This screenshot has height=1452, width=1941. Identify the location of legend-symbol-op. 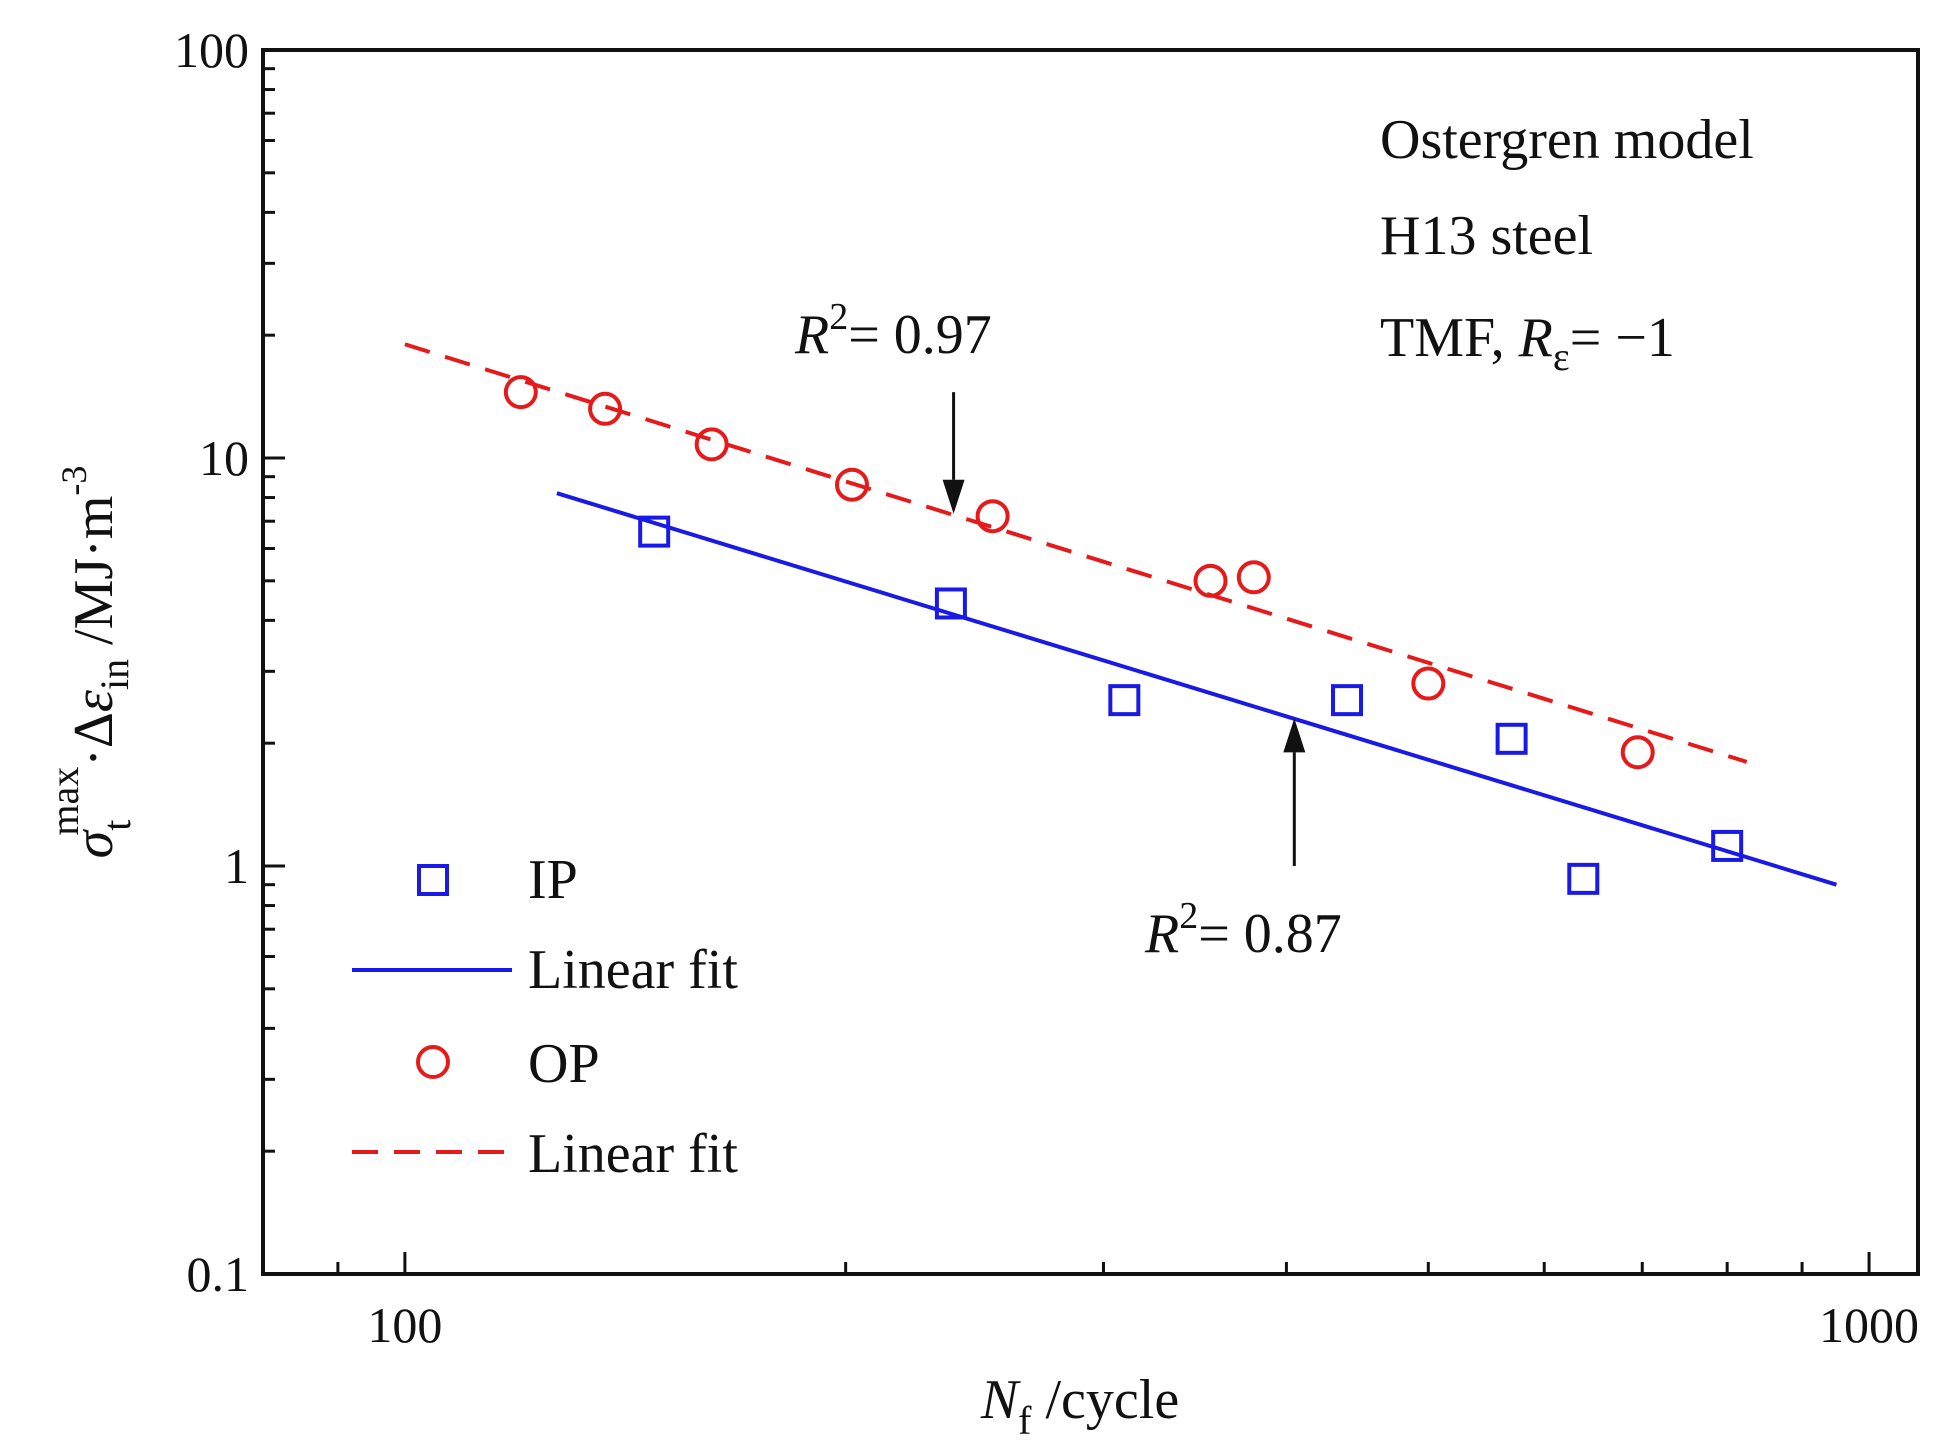
(433, 1062).